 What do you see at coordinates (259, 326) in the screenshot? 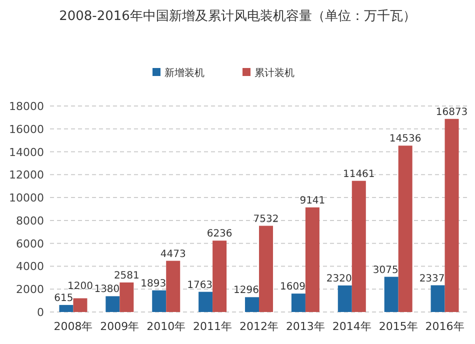
I see `x-tick-label: 2012年` at bounding box center [259, 326].